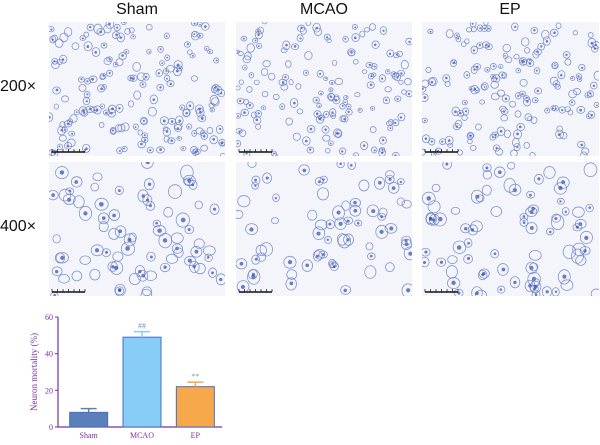 This screenshot has width=600, height=445. What do you see at coordinates (137, 9) in the screenshot?
I see `column-title-sham: Sham` at bounding box center [137, 9].